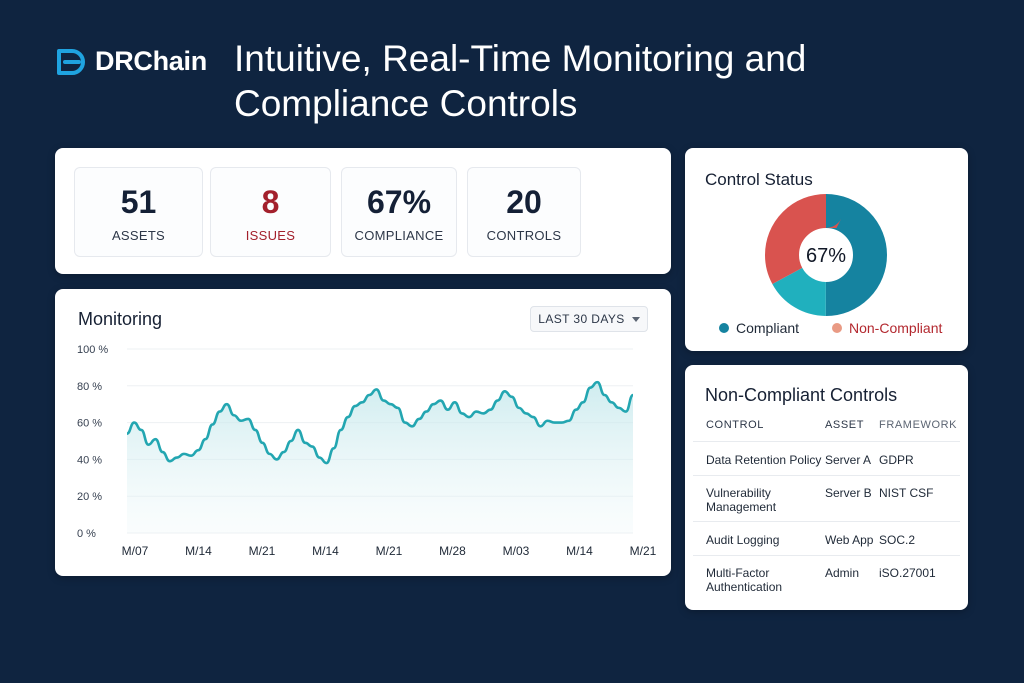 The height and width of the screenshot is (683, 1024). I want to click on table-row: Data Retention Policy Server A GDPR, so click(826, 458).